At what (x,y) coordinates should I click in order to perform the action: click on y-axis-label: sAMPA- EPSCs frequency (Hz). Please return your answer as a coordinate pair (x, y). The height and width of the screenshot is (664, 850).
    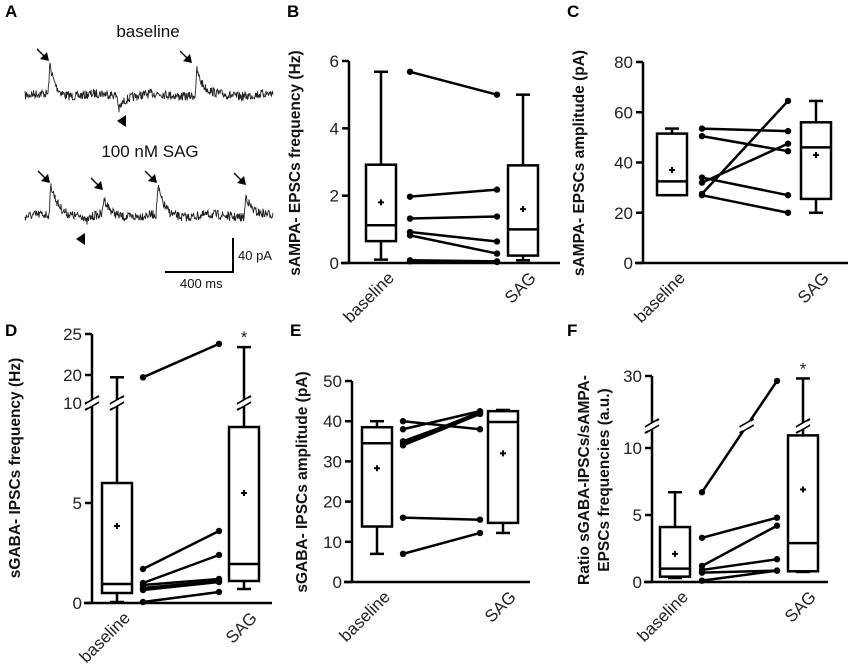
    Looking at the image, I should click on (295, 162).